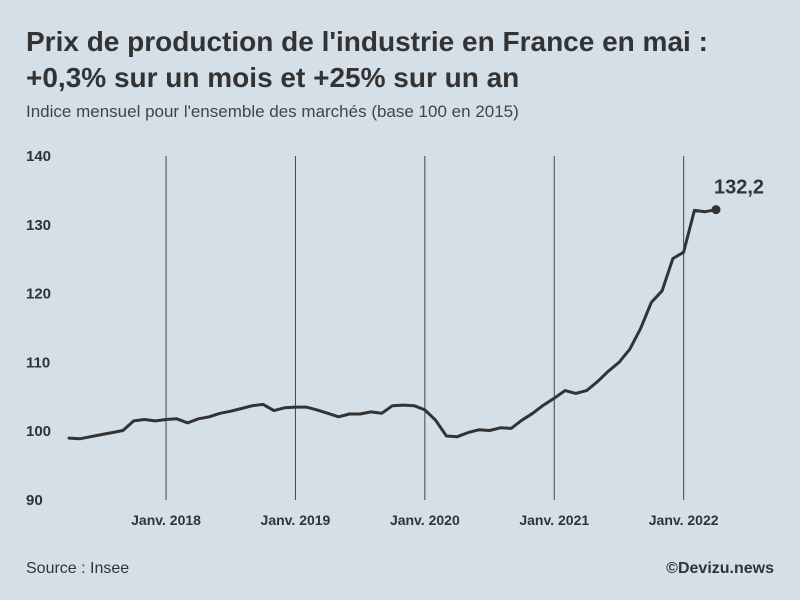 The width and height of the screenshot is (800, 600). Describe the element at coordinates (38, 362) in the screenshot. I see `y-tick-label: 110` at that location.